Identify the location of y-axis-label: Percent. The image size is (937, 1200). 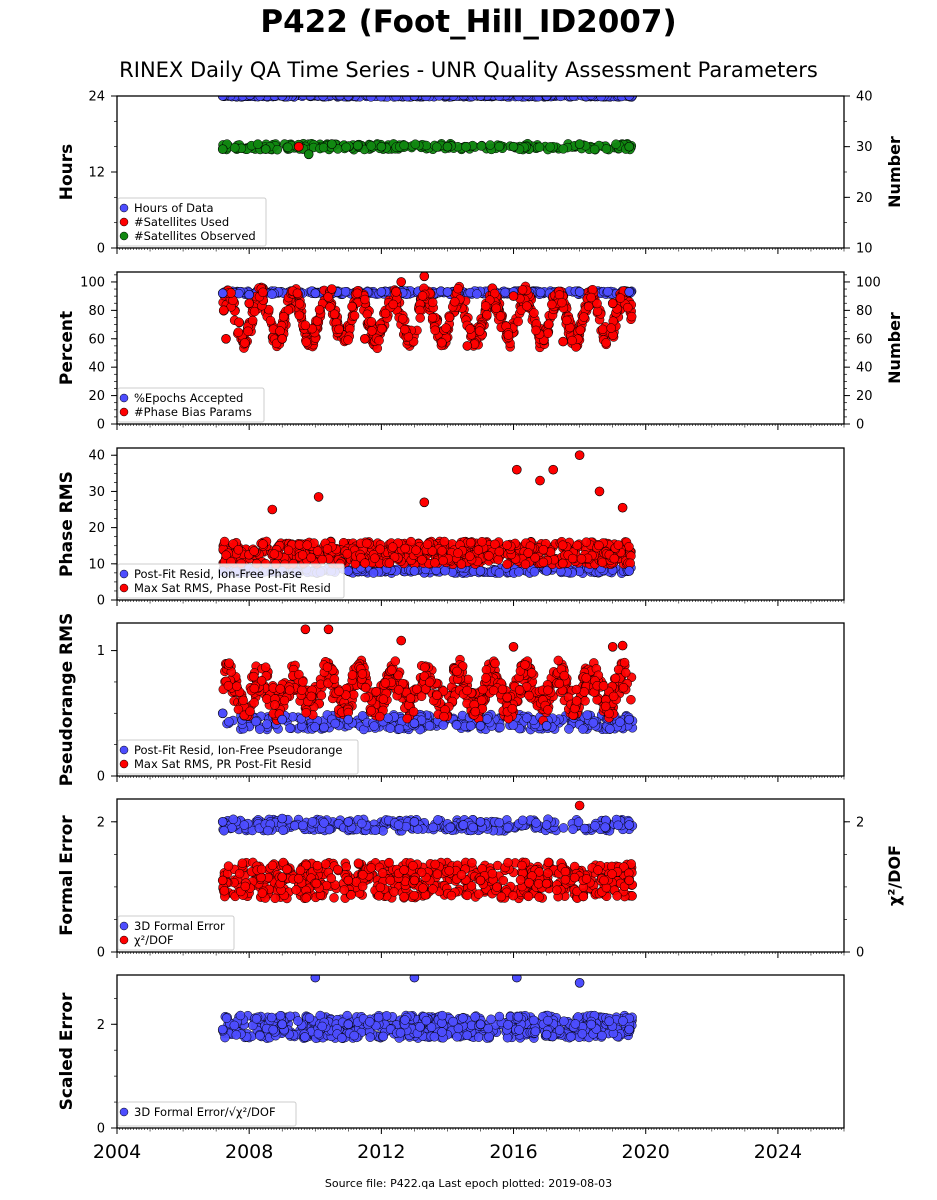
(67, 348).